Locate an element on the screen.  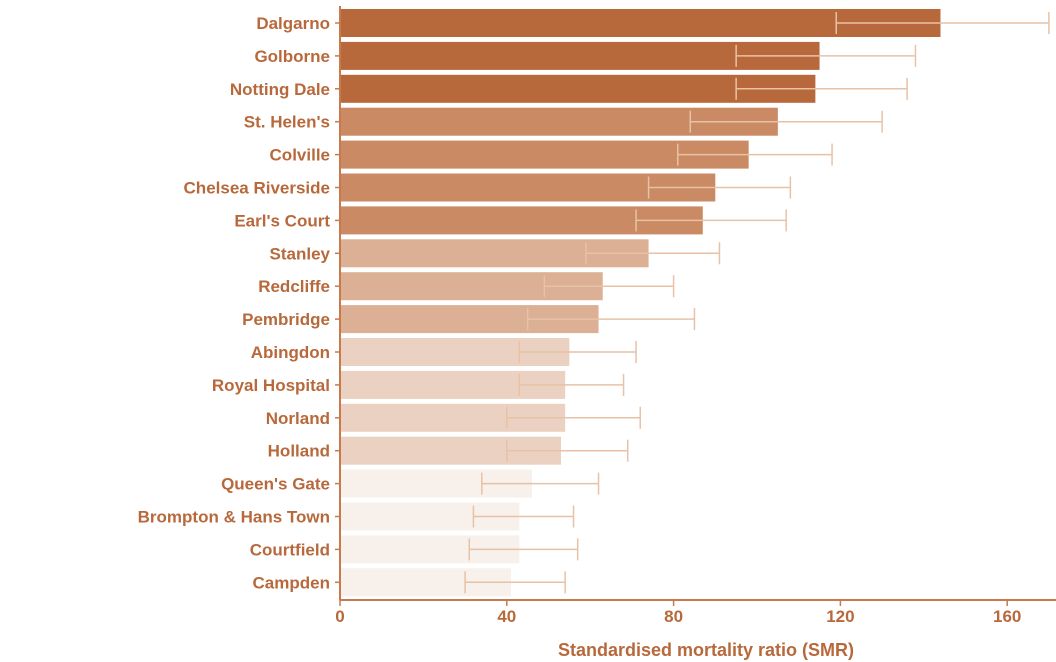
category-label-royal-hospital: Royal Hospital is located at coordinates (271, 385).